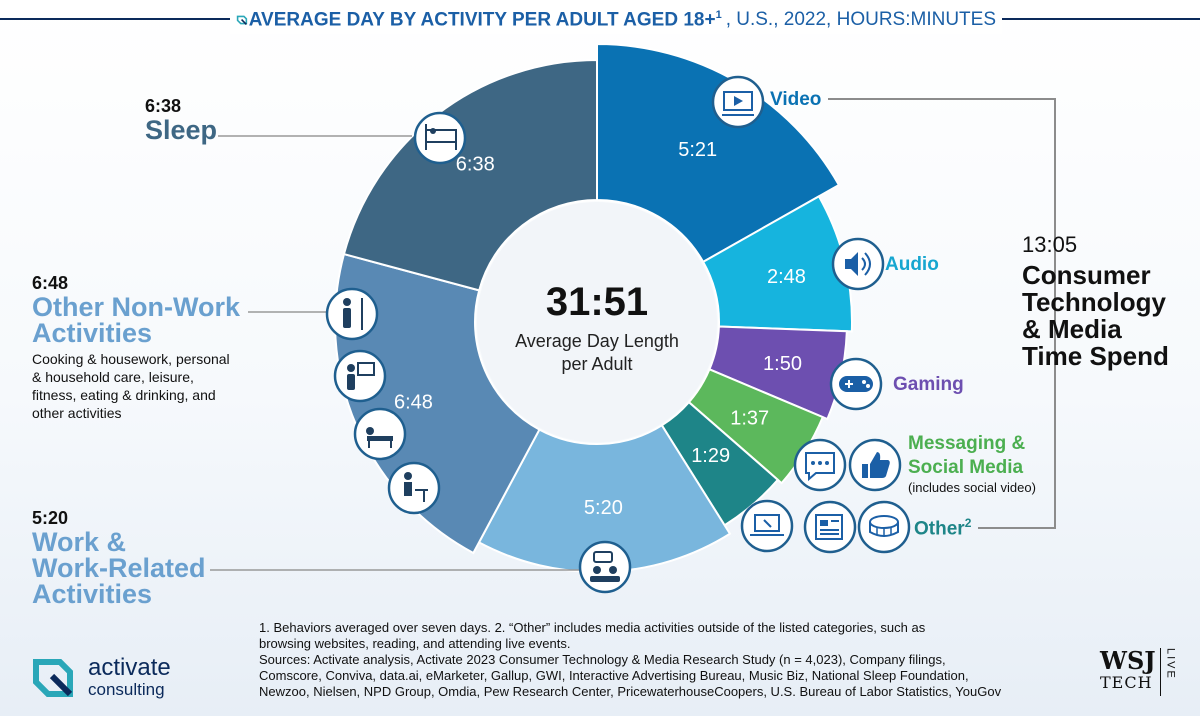 The image size is (1200, 716). What do you see at coordinates (786, 277) in the screenshot?
I see `slice-value-audio: 2:48` at bounding box center [786, 277].